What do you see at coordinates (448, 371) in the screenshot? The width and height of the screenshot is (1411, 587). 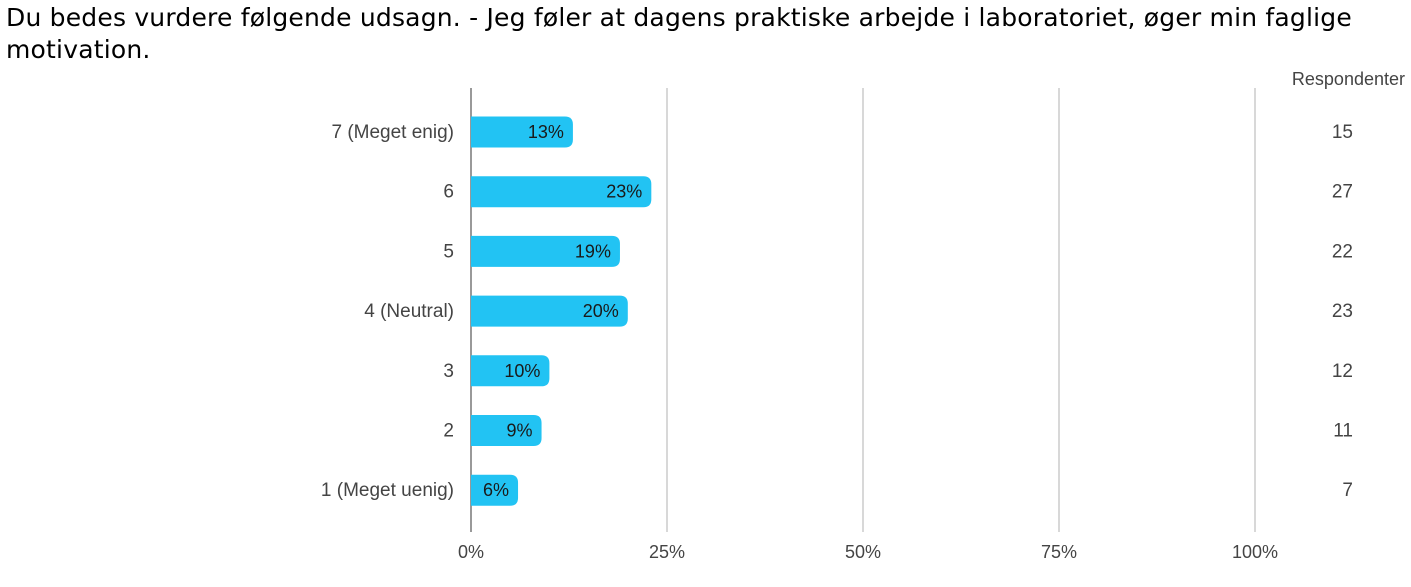 I see `category-label: 3` at bounding box center [448, 371].